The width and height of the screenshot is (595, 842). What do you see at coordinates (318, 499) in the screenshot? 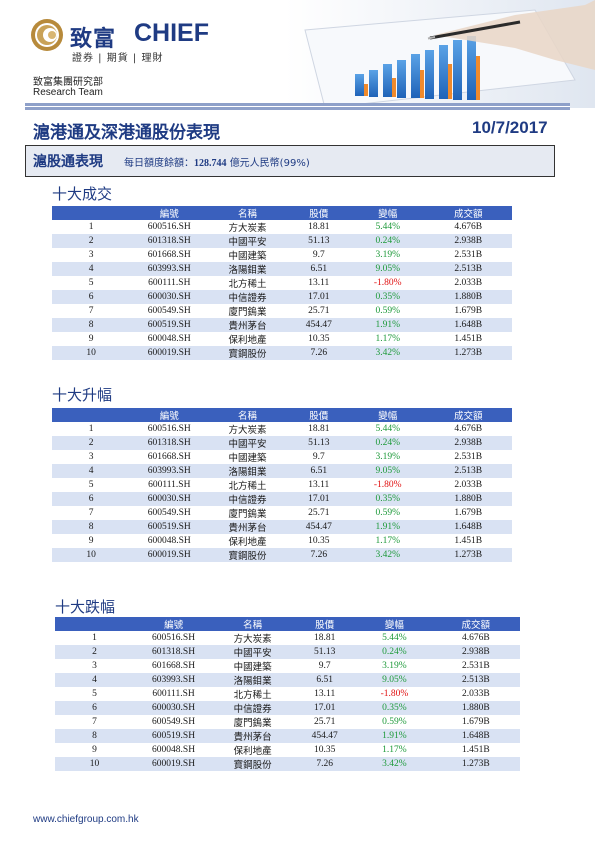
I see `price-cell: 17.01` at bounding box center [318, 499].